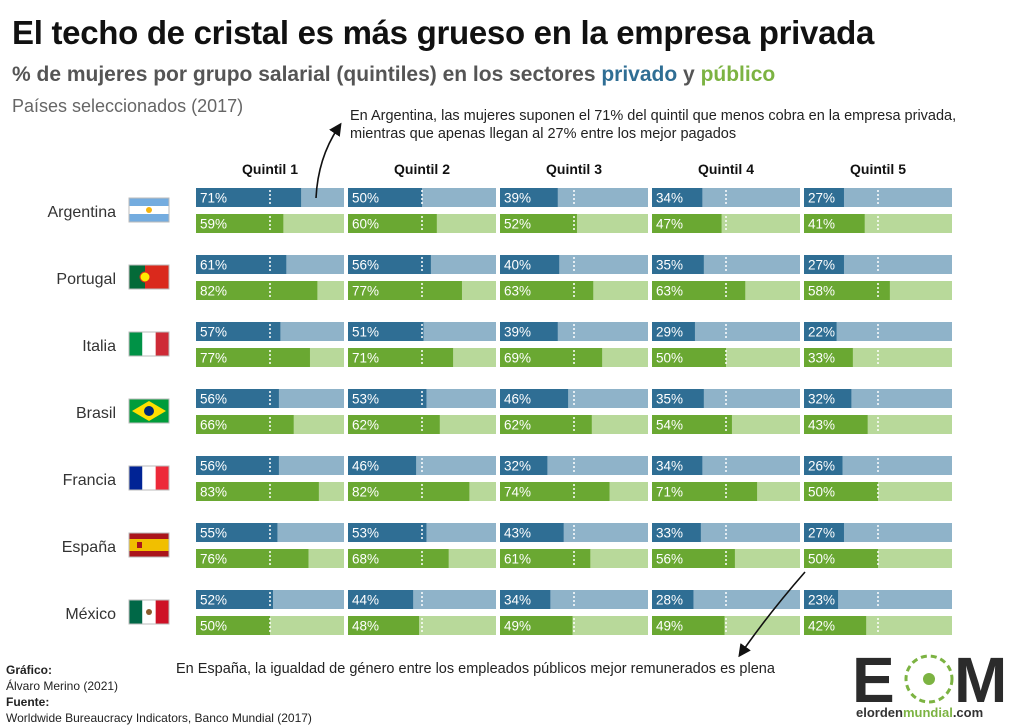 Image resolution: width=1024 pixels, height=726 pixels. I want to click on privado-value-label: 44%, so click(365, 600).